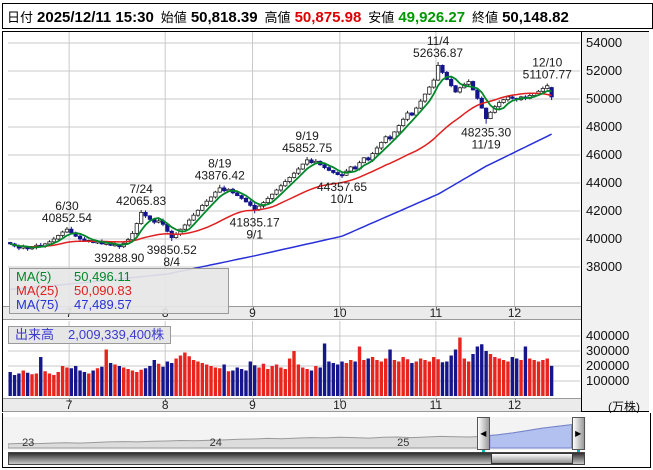 This screenshot has width=653, height=470. I want to click on quote-close-value: 50,148.82, so click(535, 17).